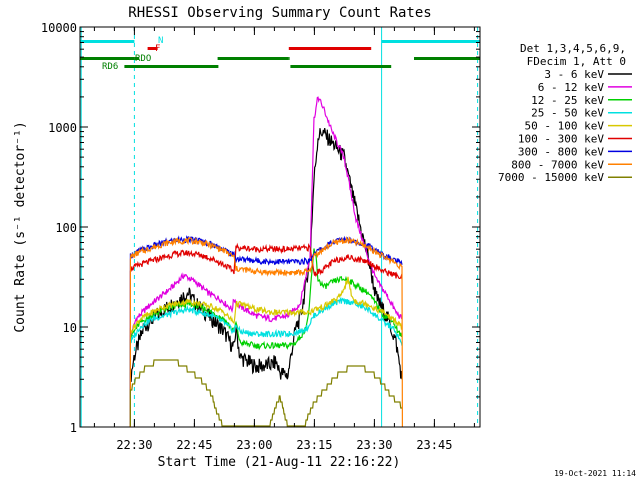 The height and width of the screenshot is (480, 640). I want to click on y-tick-label: 10000, so click(59, 28).